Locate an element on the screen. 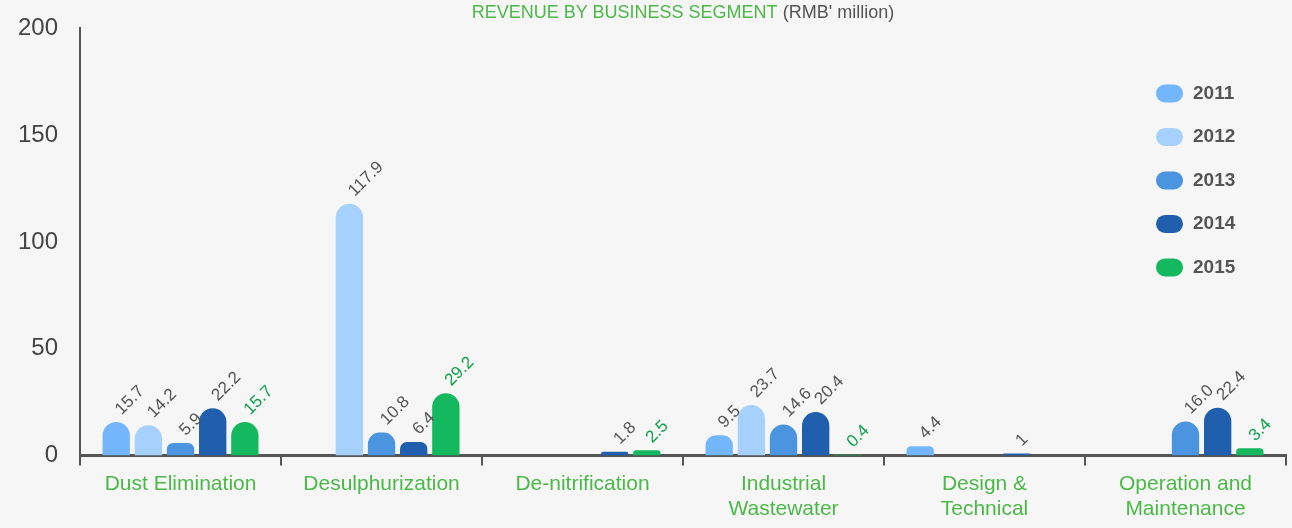 The height and width of the screenshot is (528, 1292). legend-label: 2013 is located at coordinates (1214, 179).